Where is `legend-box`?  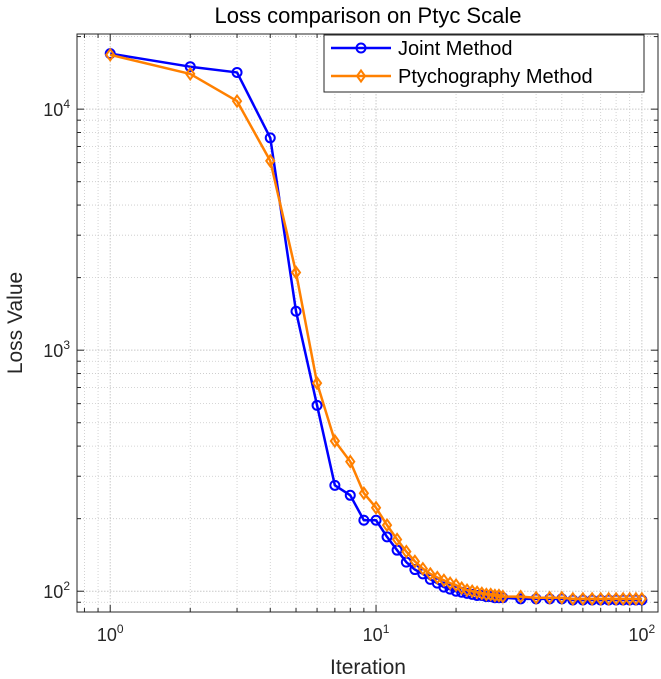 legend-box is located at coordinates (484, 63).